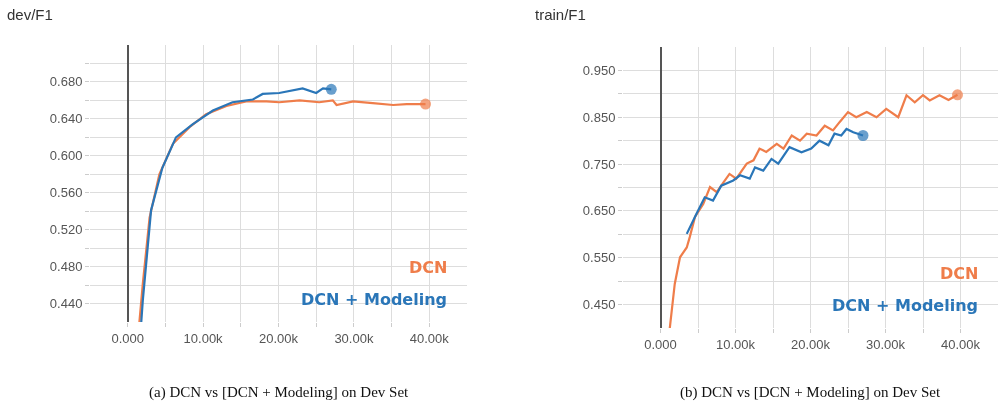  I want to click on y-tick-label: 0.450, so click(599, 305).